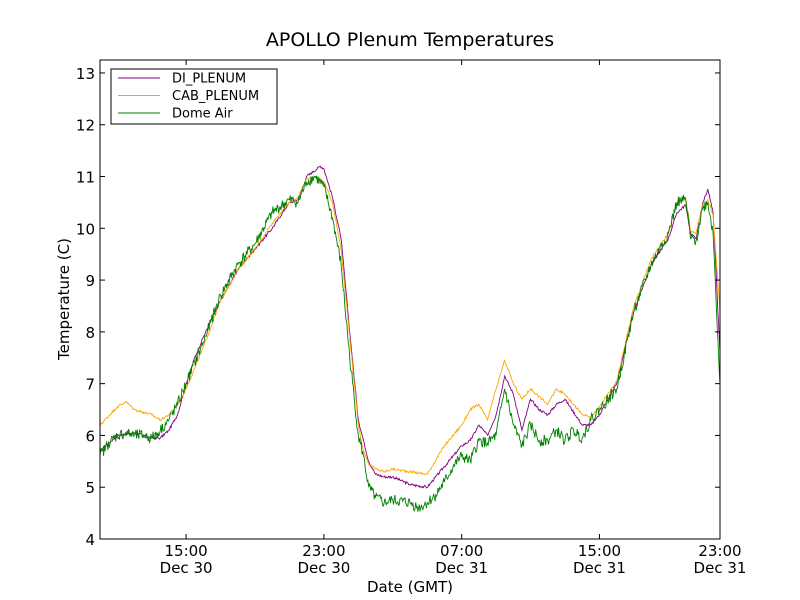 The width and height of the screenshot is (800, 600). Describe the element at coordinates (90, 281) in the screenshot. I see `y-tick-label: 9` at that location.